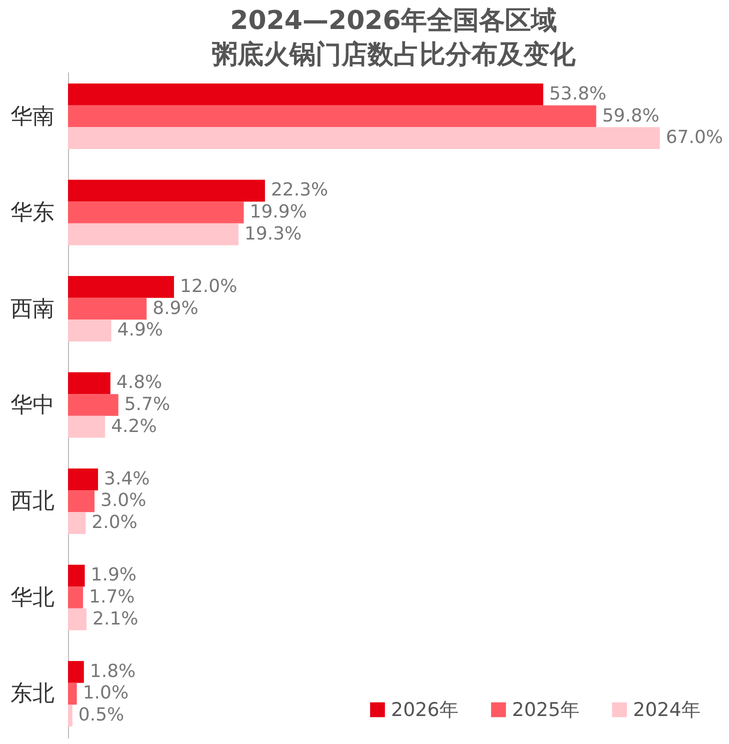  What do you see at coordinates (32, 213) in the screenshot?
I see `y-tick-label: 华东` at bounding box center [32, 213].